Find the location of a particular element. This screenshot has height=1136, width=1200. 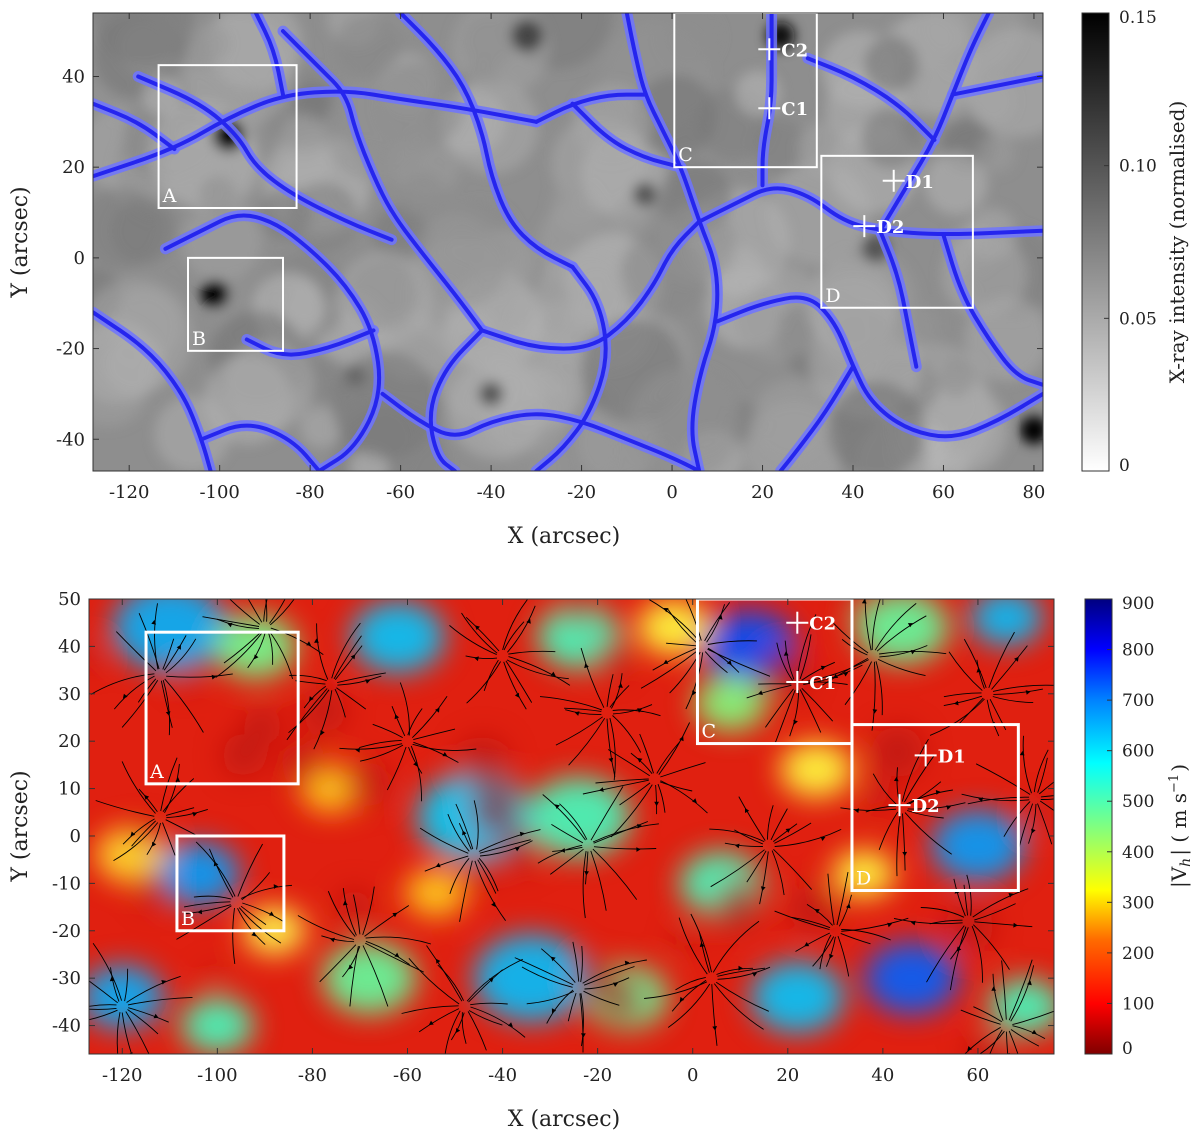

velocity-x-axis-label: X (arcsec) is located at coordinates (564, 1119).